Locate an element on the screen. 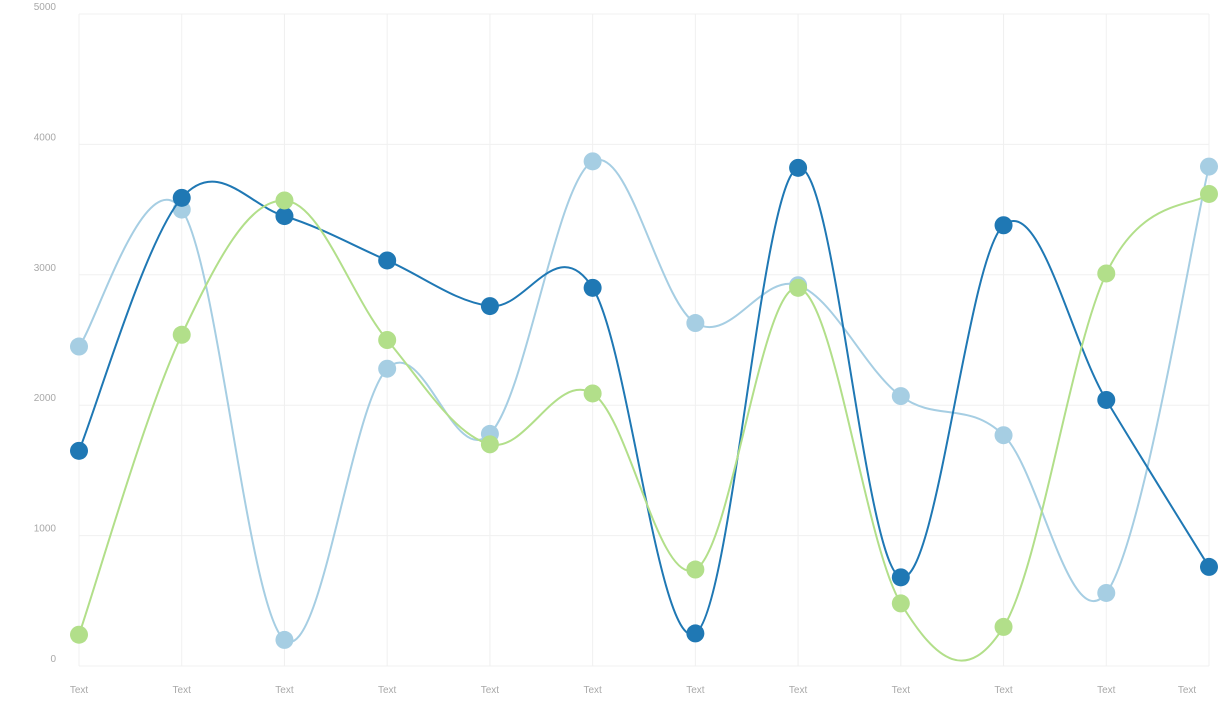 The height and width of the screenshot is (712, 1219). y-tick-label: 0 is located at coordinates (53, 659).